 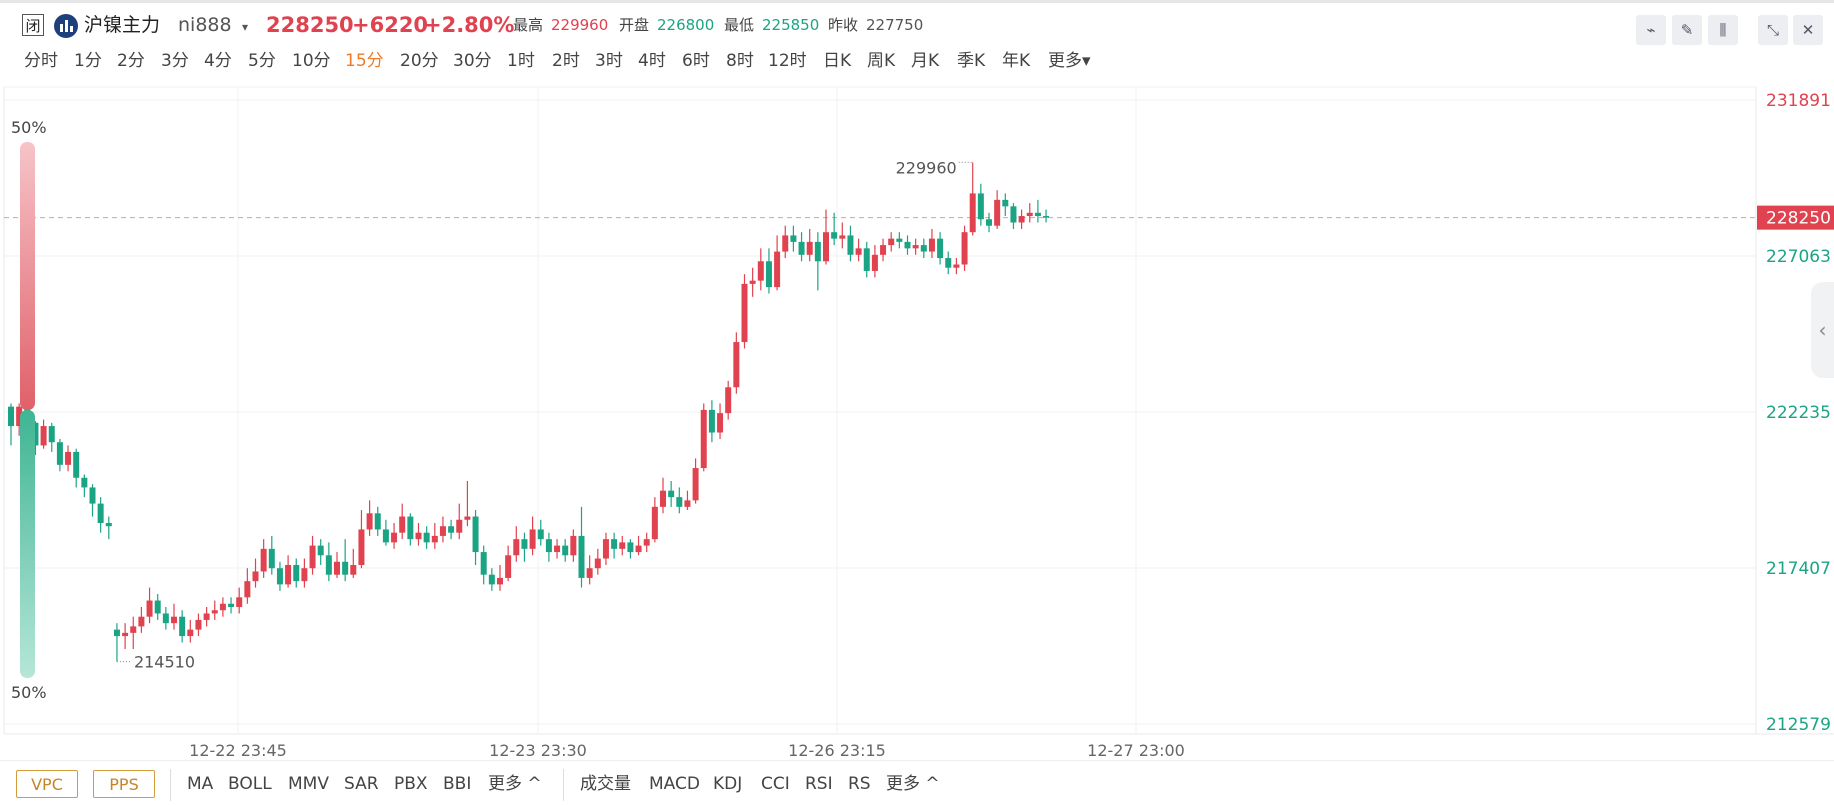 What do you see at coordinates (1798, 101) in the screenshot?
I see `price-axis-label: 231891` at bounding box center [1798, 101].